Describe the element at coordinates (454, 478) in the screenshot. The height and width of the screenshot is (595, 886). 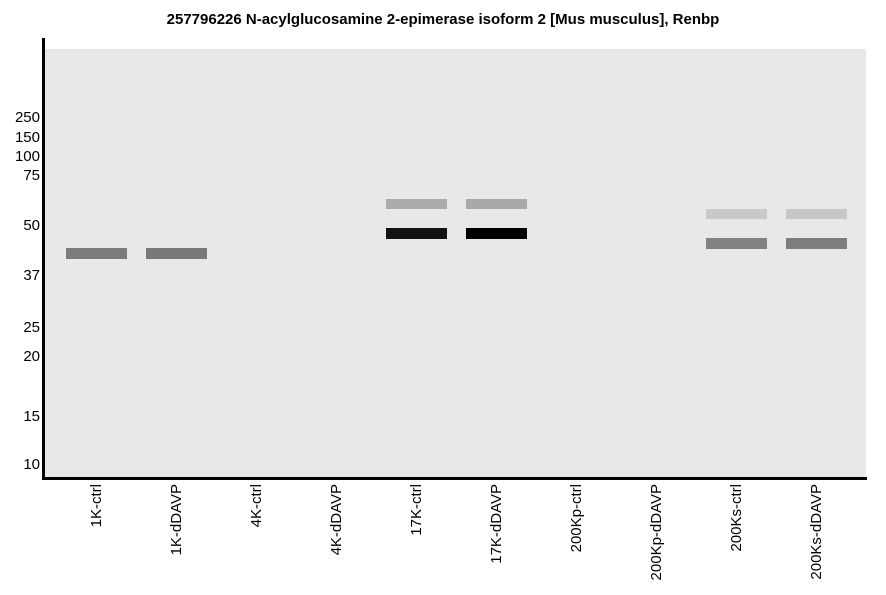
I see `x-axis-line` at that location.